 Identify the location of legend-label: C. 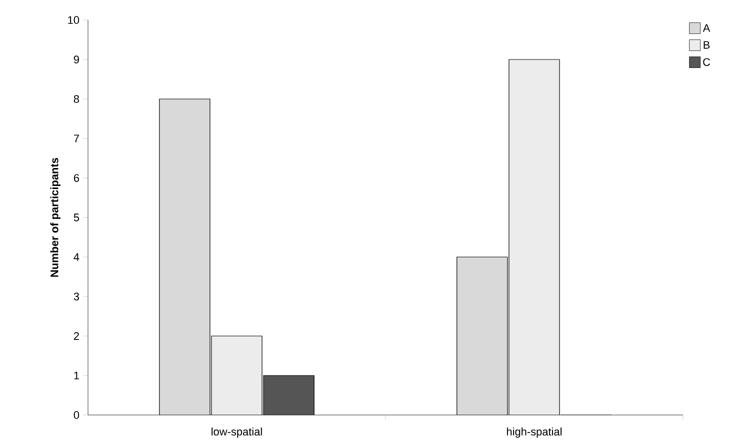
(706, 62).